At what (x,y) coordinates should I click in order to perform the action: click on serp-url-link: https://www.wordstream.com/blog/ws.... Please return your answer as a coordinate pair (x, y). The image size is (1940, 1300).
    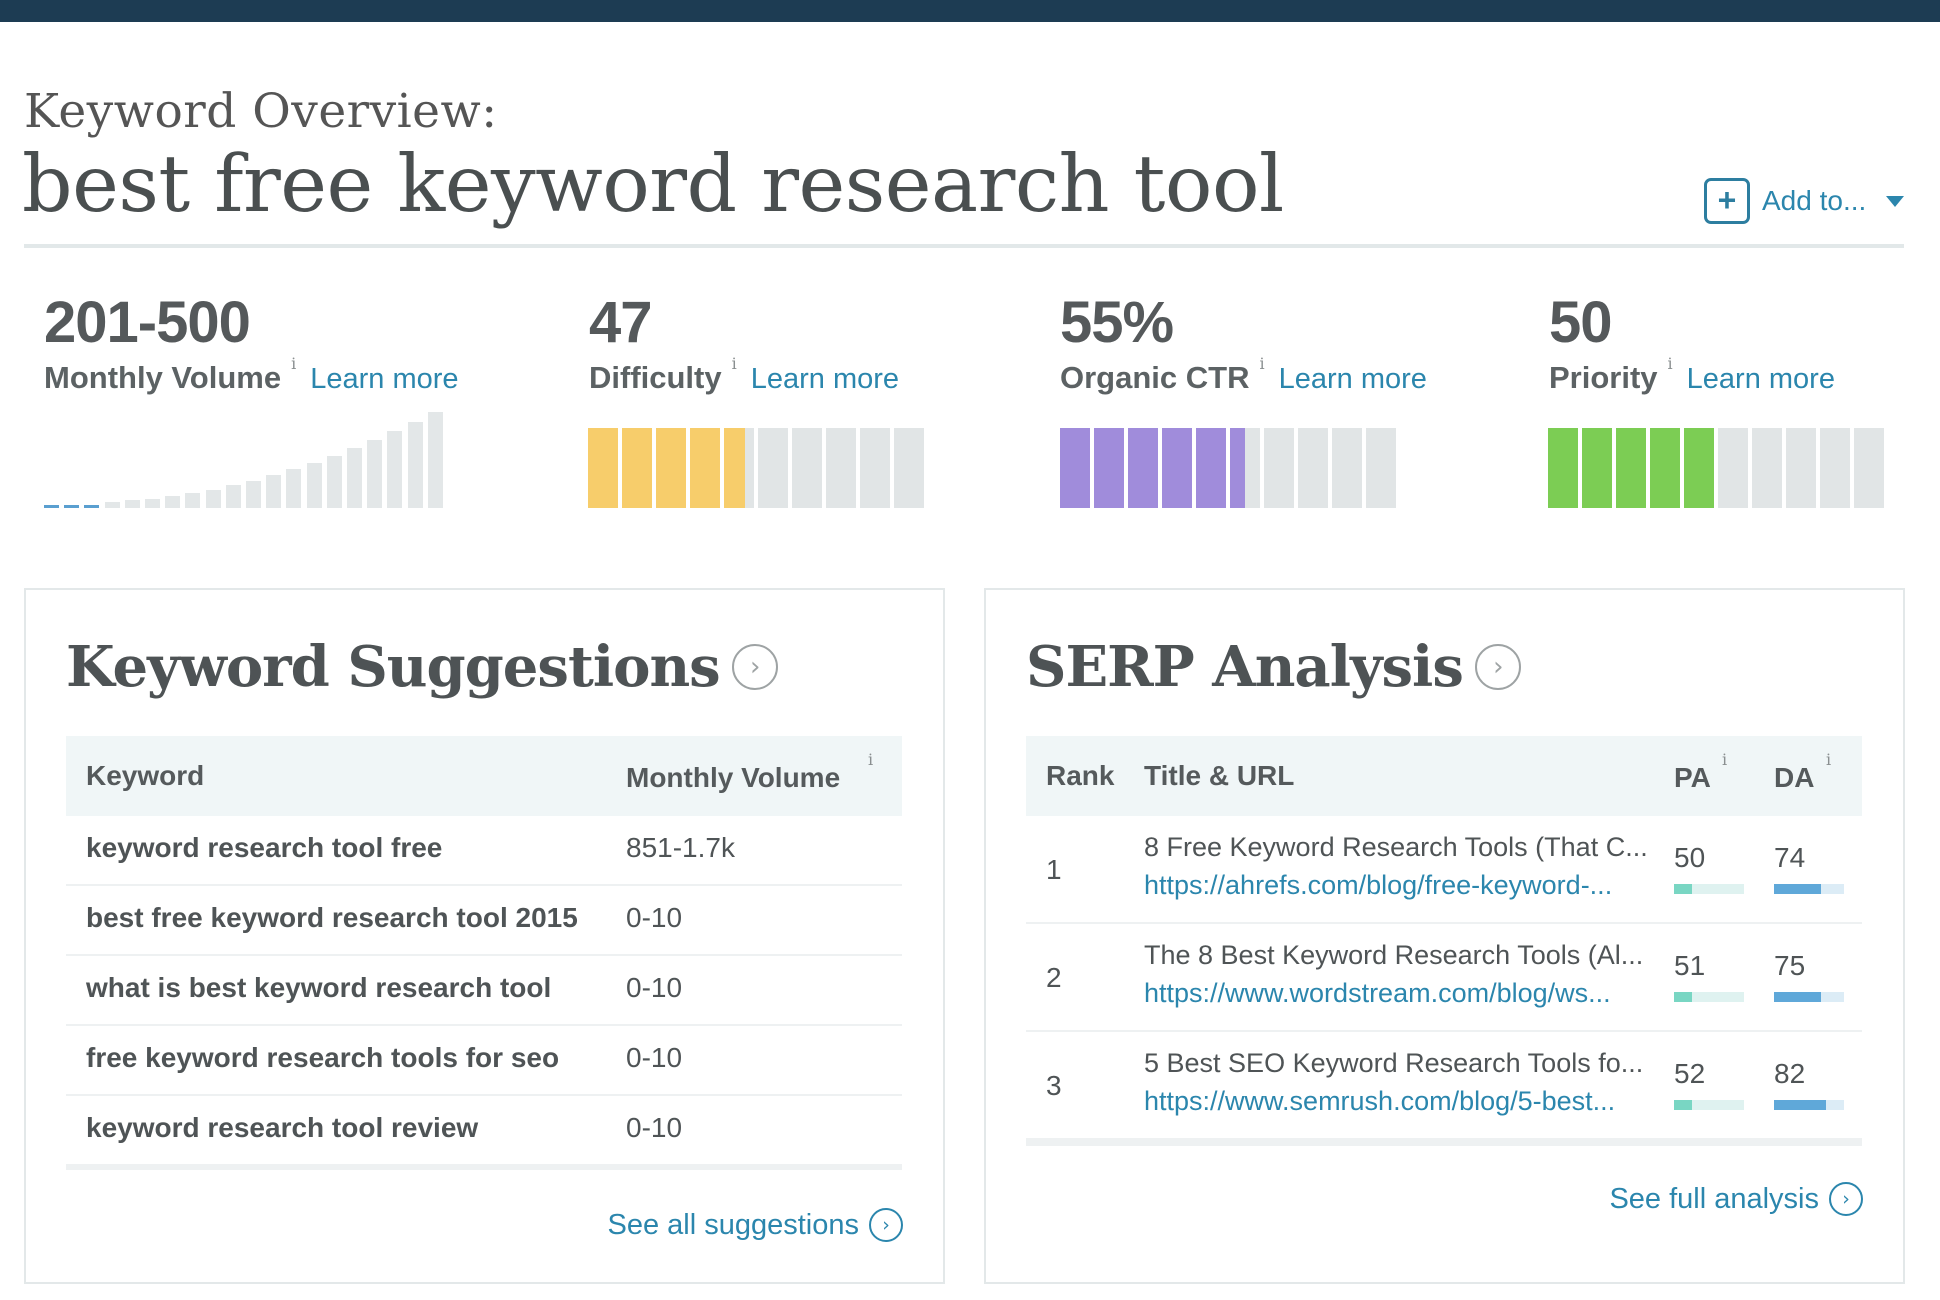
    Looking at the image, I should click on (1377, 993).